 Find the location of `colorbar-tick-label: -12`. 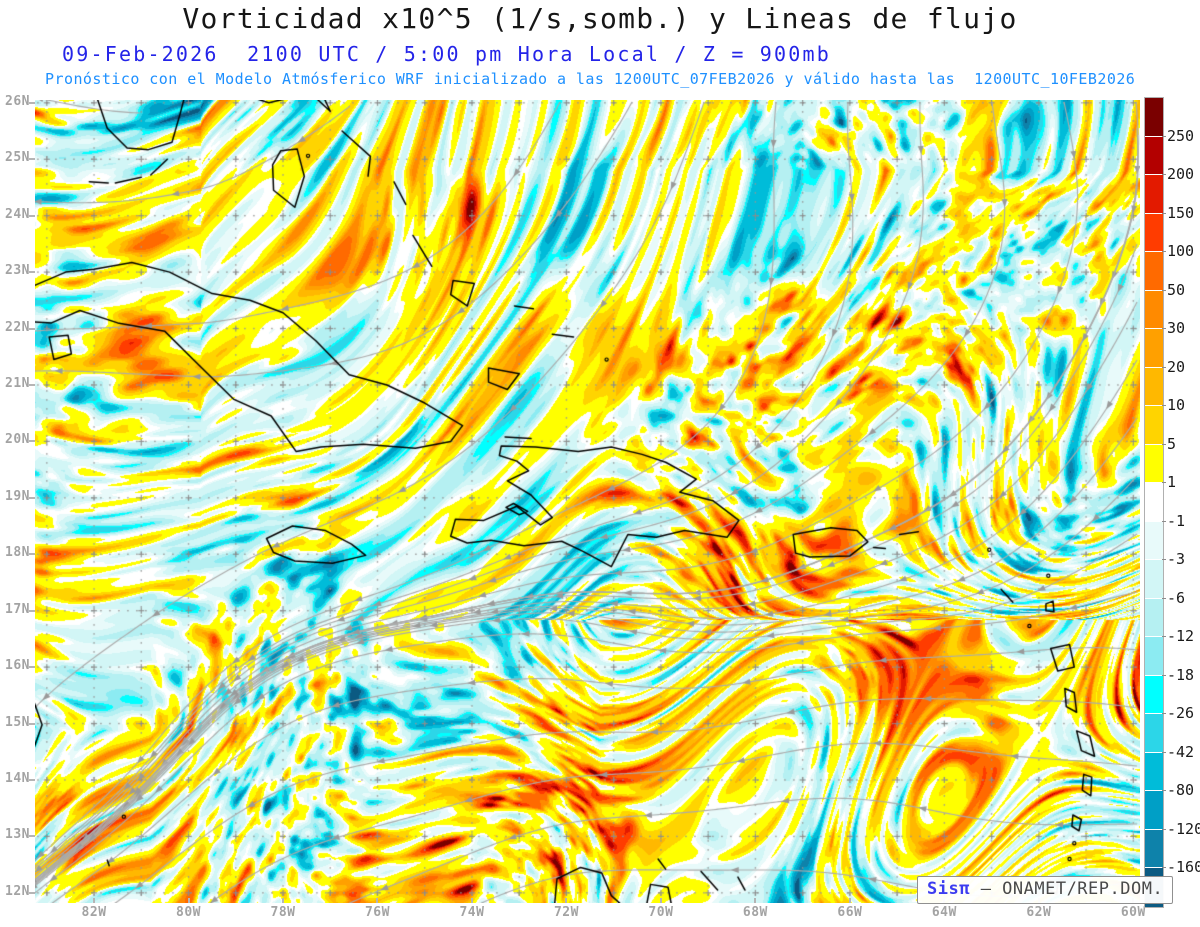

colorbar-tick-label: -12 is located at coordinates (1181, 636).